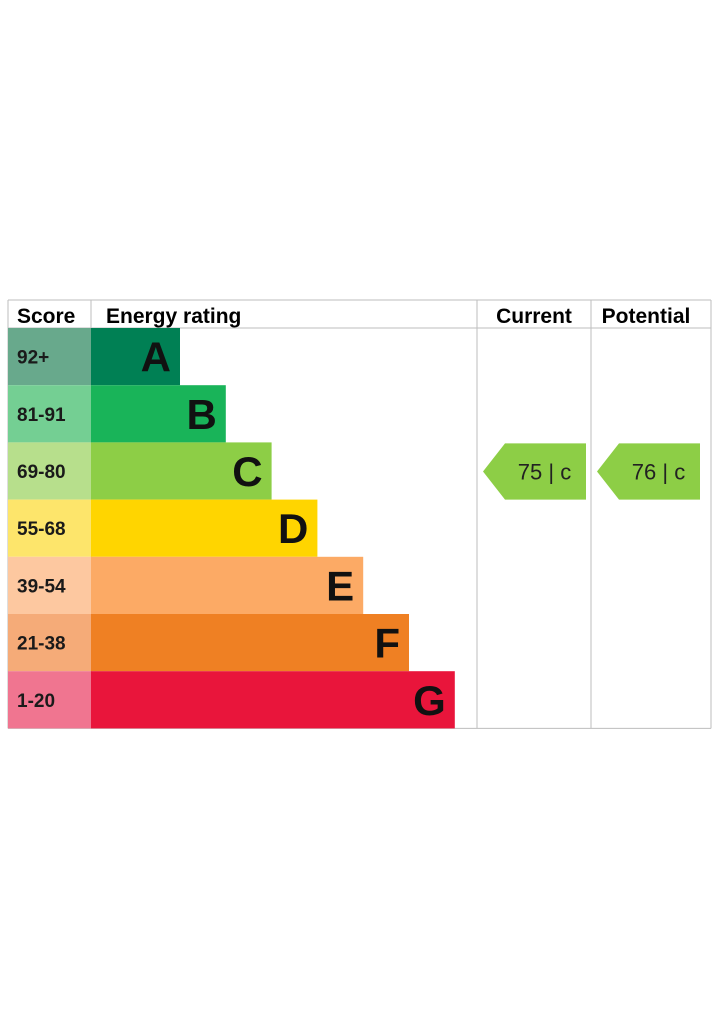 The height and width of the screenshot is (1033, 715). What do you see at coordinates (658, 472) in the screenshot?
I see `potential-value: 76 | c` at bounding box center [658, 472].